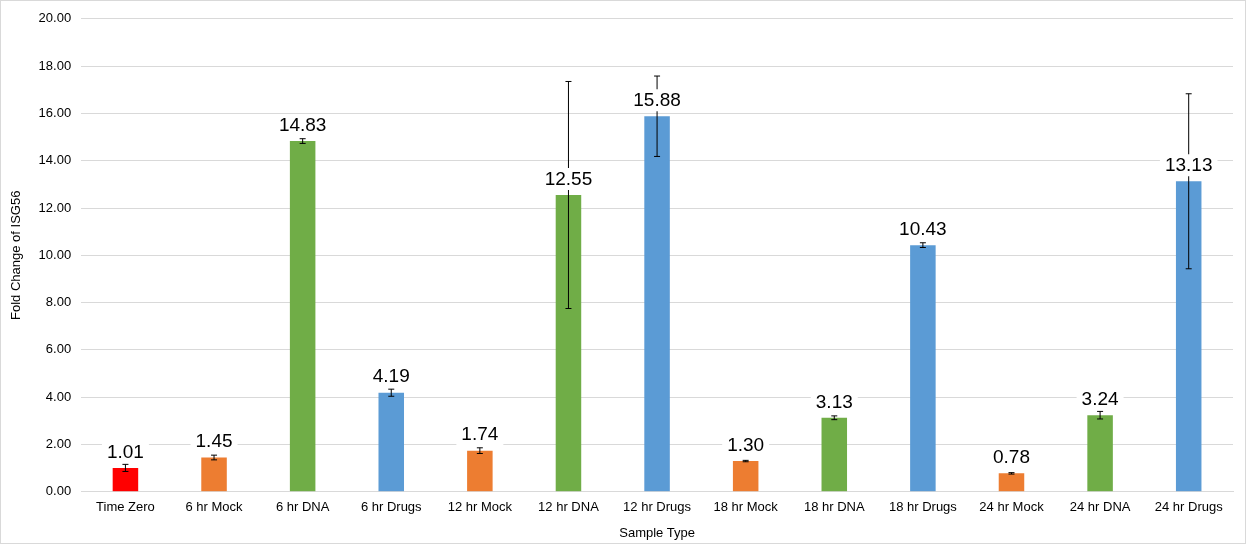 The height and width of the screenshot is (544, 1246). I want to click on y-tick-label: 14.00, so click(55, 160).